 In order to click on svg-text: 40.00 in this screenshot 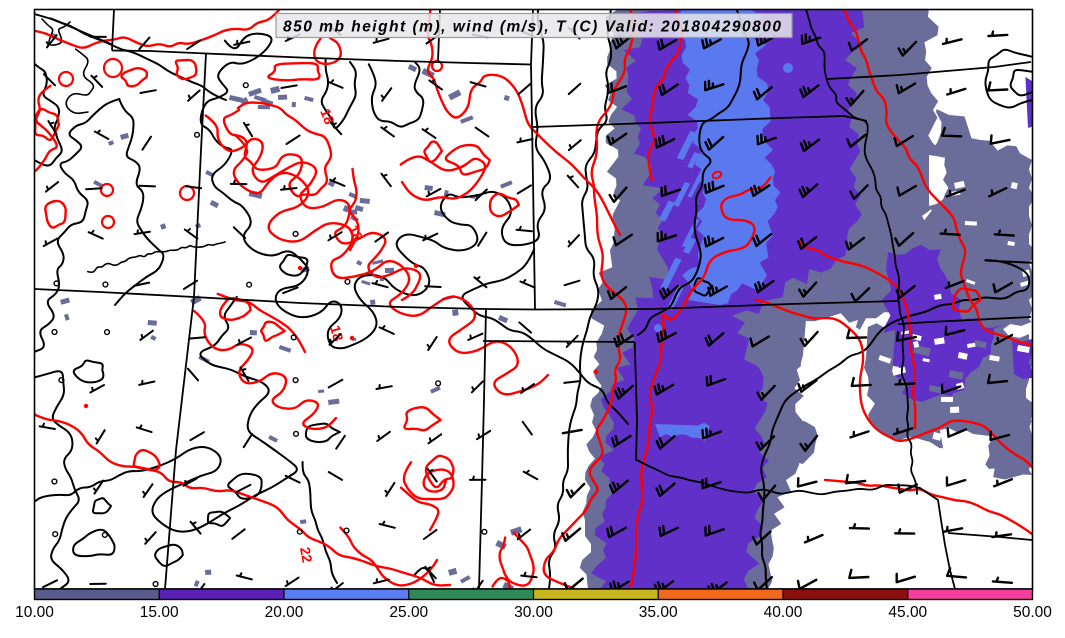, I will do `click(783, 612)`.